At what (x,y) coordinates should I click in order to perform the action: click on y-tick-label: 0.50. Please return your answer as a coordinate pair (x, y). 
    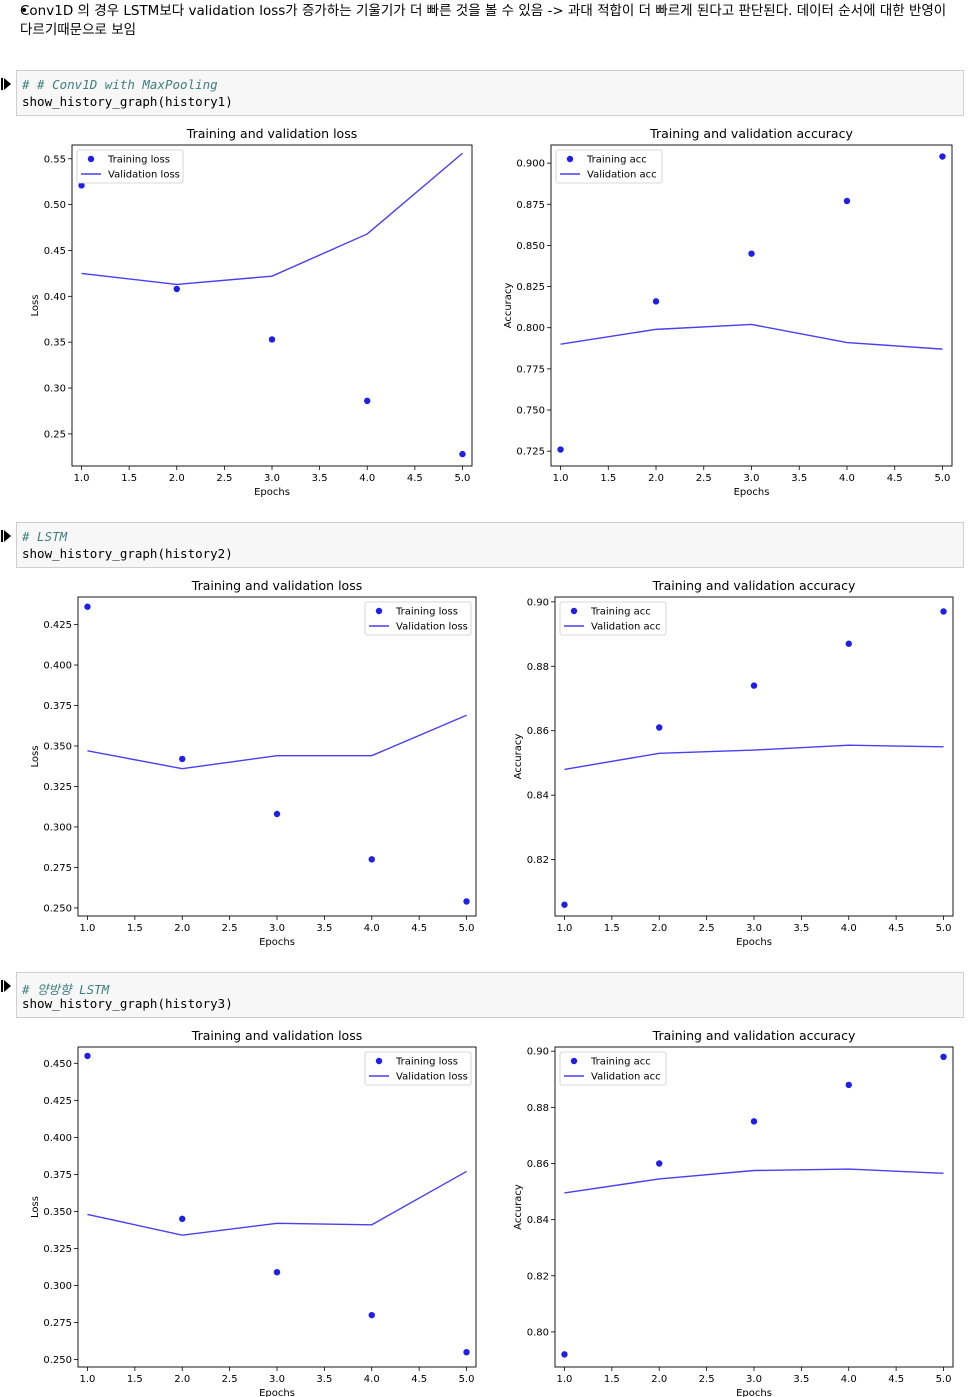
    Looking at the image, I should click on (55, 205).